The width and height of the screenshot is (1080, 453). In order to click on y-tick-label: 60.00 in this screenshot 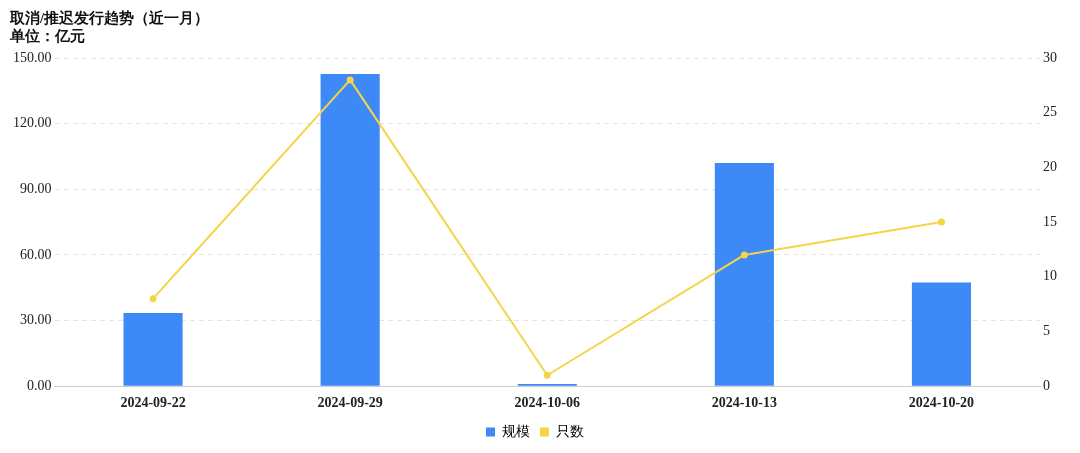, I will do `click(36, 254)`.